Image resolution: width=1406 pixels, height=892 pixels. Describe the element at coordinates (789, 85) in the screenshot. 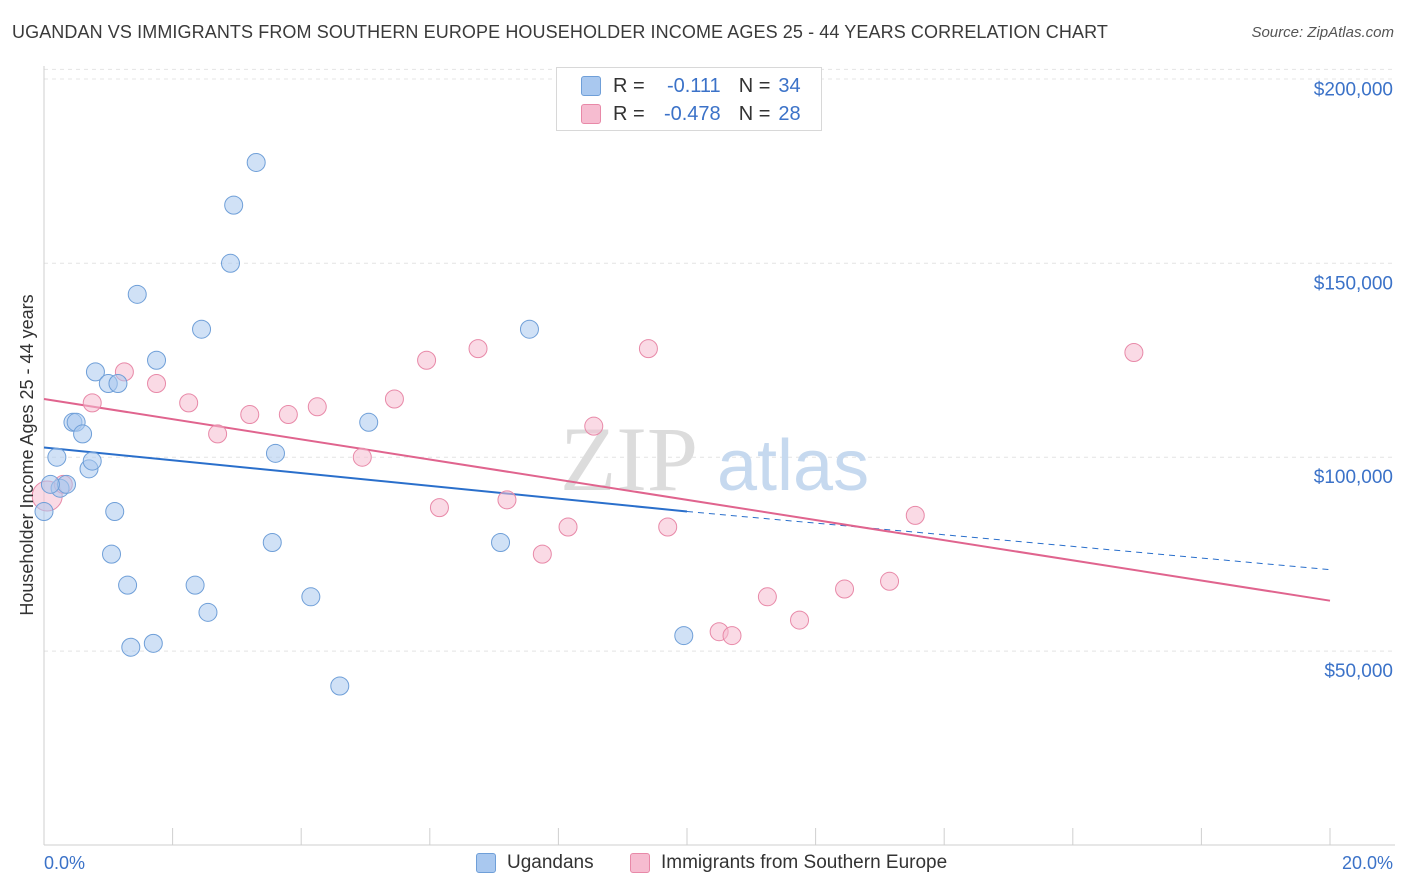

I see `legend-n-value: 34` at that location.